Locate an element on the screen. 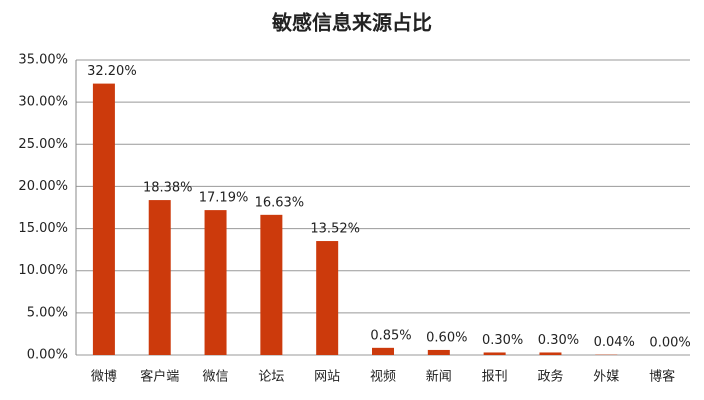 Image resolution: width=704 pixels, height=400 pixels. value-label: 32.20% is located at coordinates (112, 71).